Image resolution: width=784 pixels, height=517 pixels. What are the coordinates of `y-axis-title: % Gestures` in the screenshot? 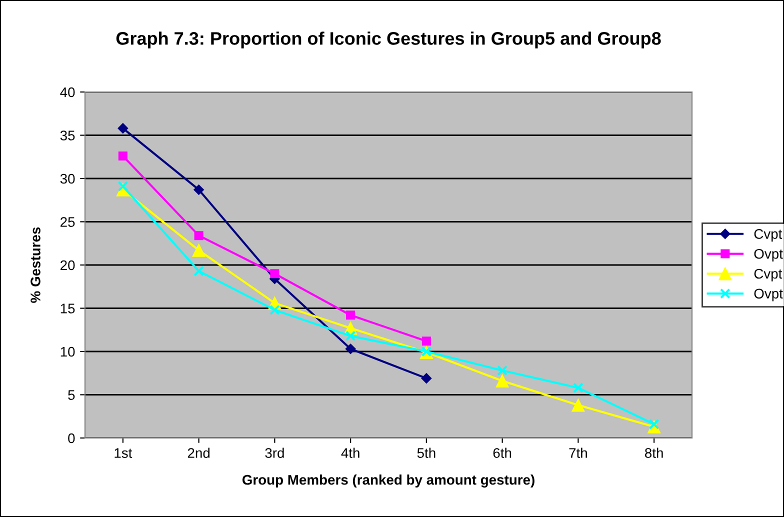 It's located at (35, 265).